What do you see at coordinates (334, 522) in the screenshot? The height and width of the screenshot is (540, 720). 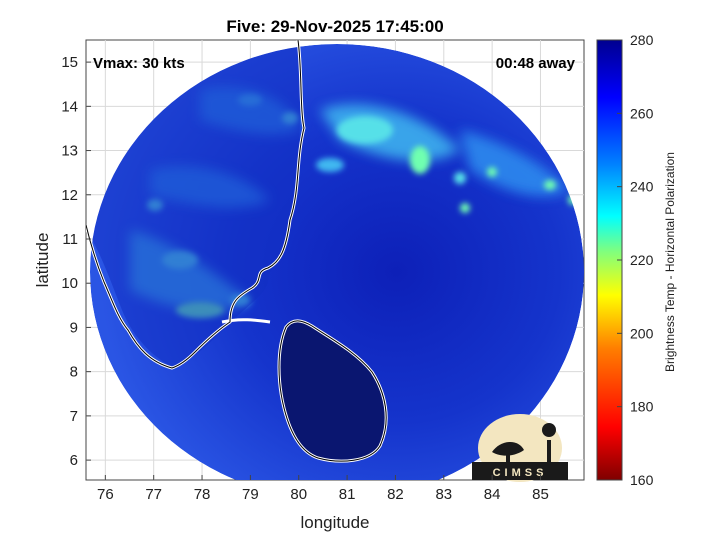 I see `x-axis-label: longitude` at bounding box center [334, 522].